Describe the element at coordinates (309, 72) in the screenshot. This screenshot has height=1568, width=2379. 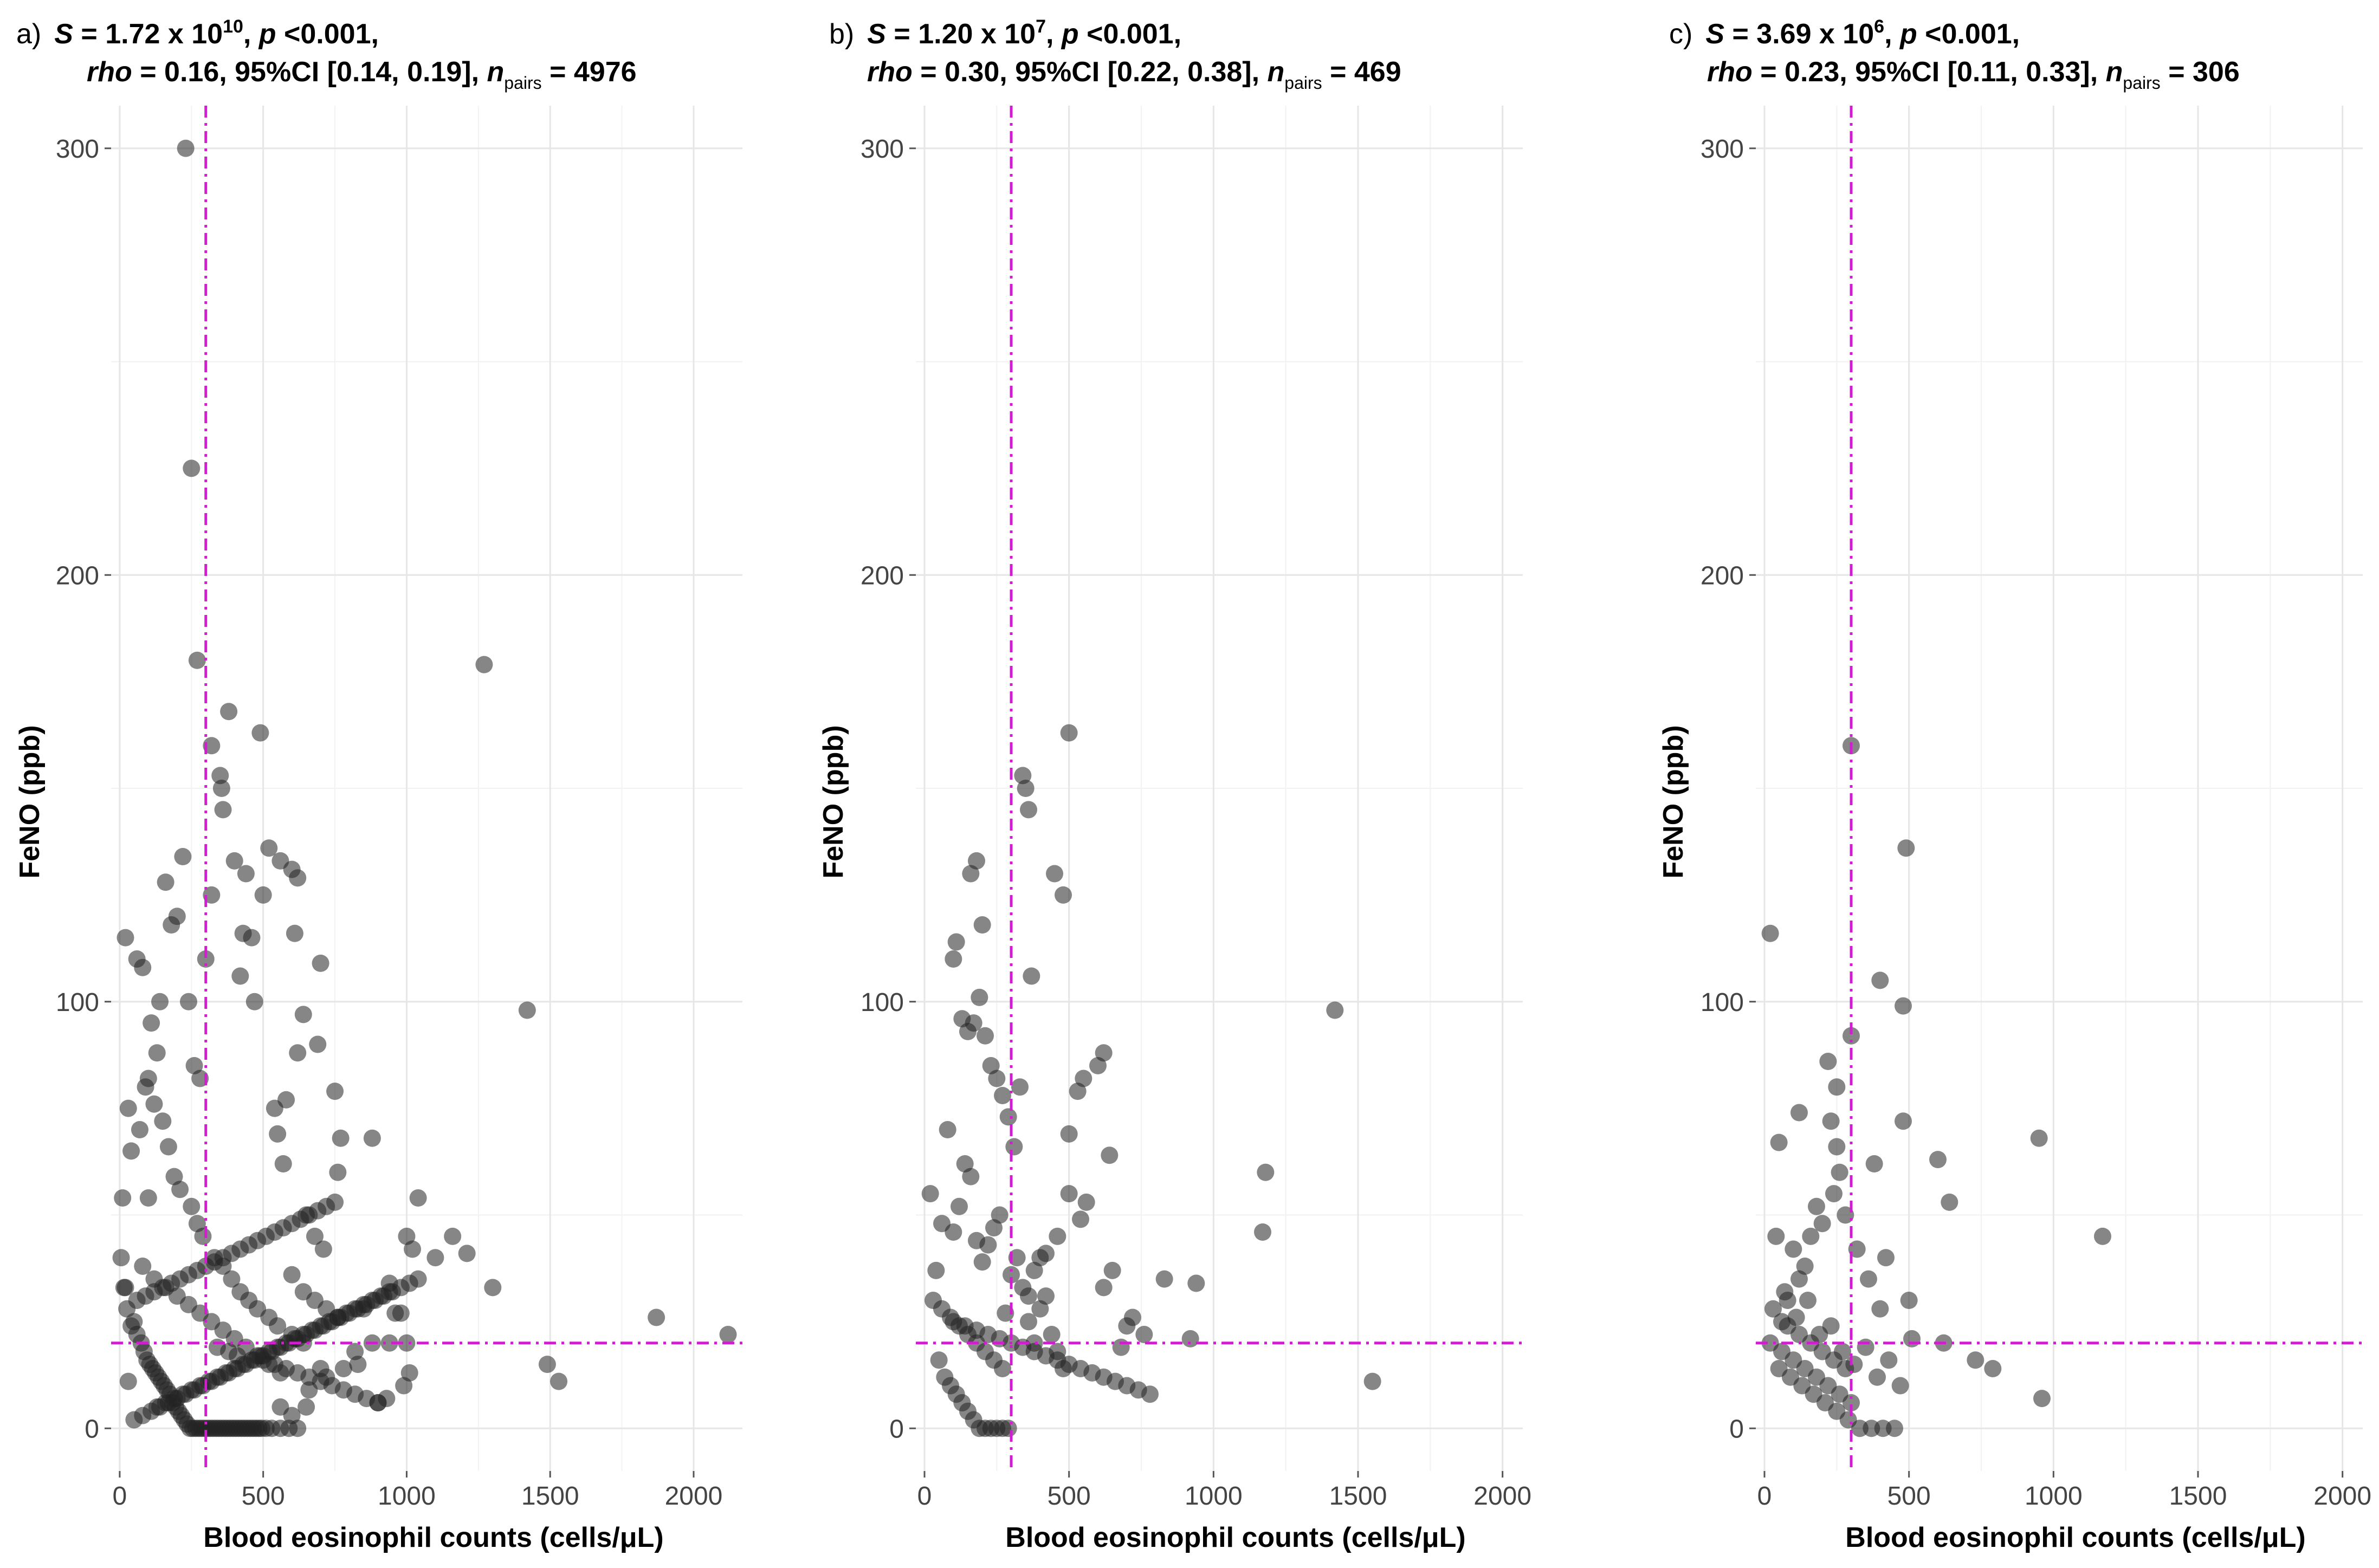
I see `panel-a-rho-value: = 0.16, 95%CI [0.14, 0.19],` at that location.